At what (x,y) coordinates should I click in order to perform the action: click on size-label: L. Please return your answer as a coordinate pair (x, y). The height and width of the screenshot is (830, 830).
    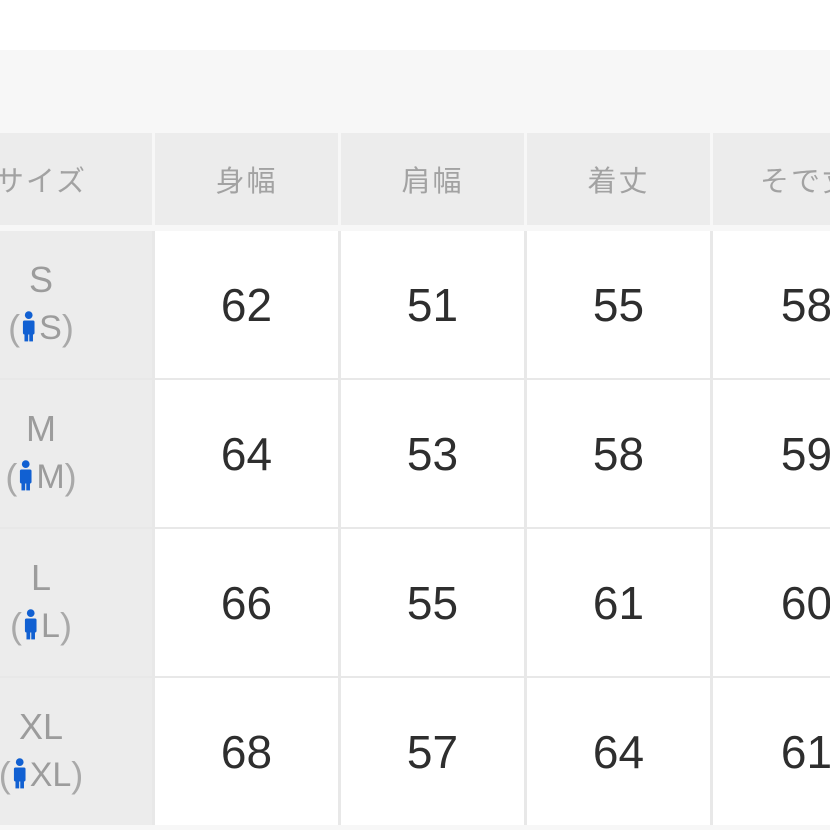
    Looking at the image, I should click on (41, 577).